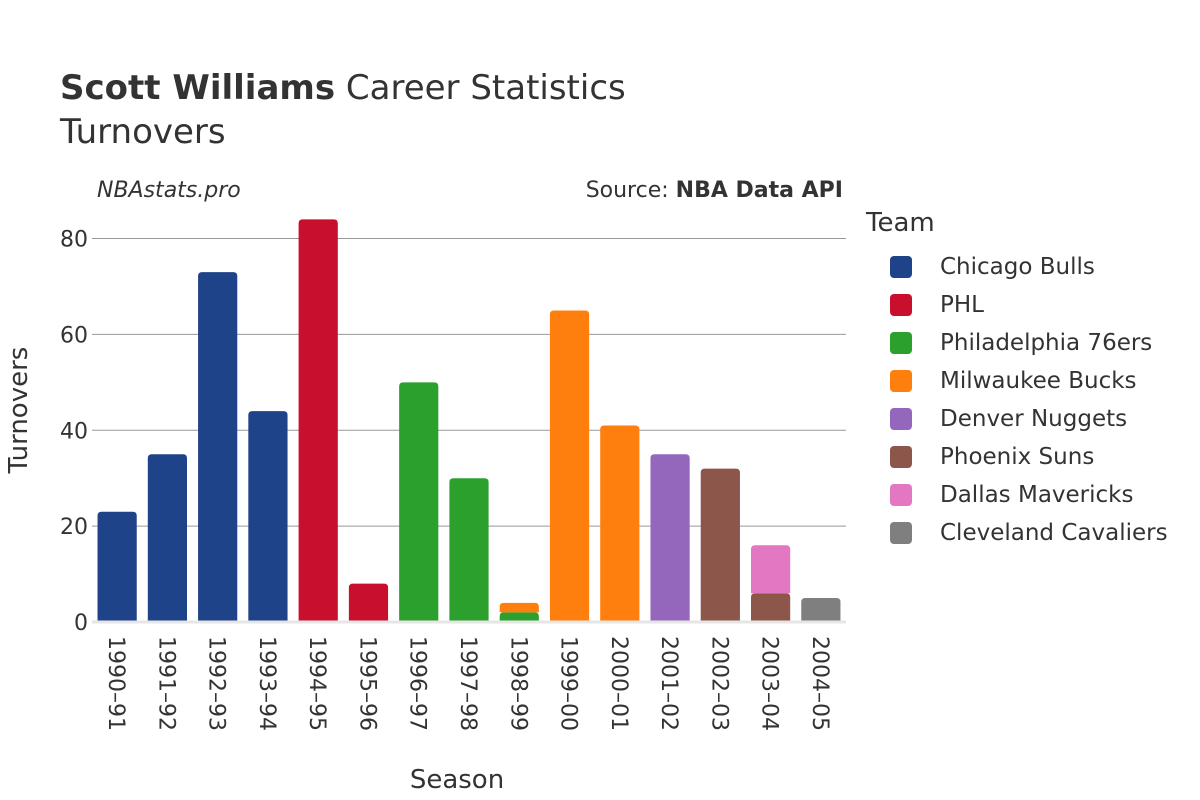 This screenshot has width=1200, height=800. I want to click on legend-item: Cleveland Cavaliers, so click(1017, 533).